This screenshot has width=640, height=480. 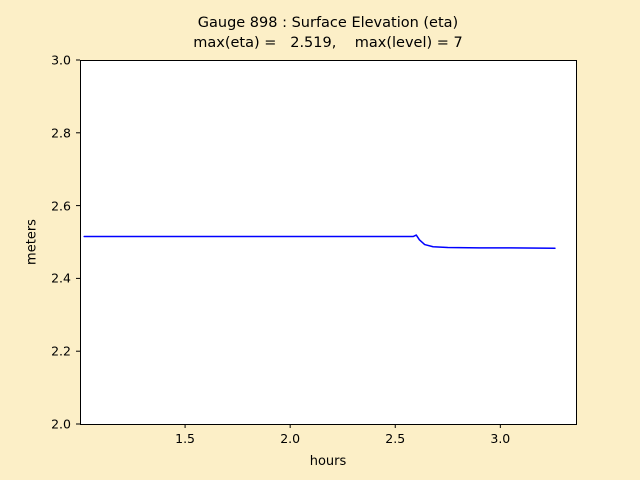 What do you see at coordinates (500, 438) in the screenshot?
I see `x-tick-label: 3.0` at bounding box center [500, 438].